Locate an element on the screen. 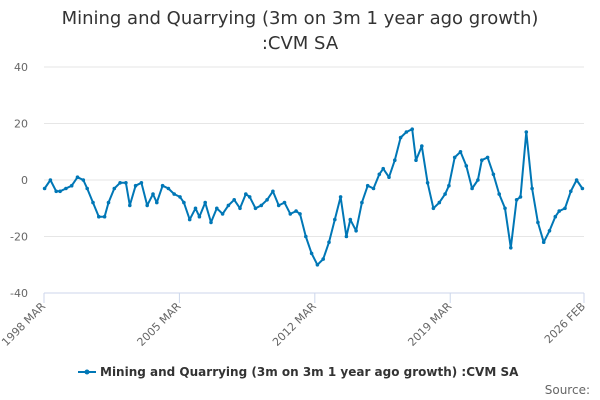 Image resolution: width=600 pixels, height=400 pixels. source-label: Source: is located at coordinates (567, 390).